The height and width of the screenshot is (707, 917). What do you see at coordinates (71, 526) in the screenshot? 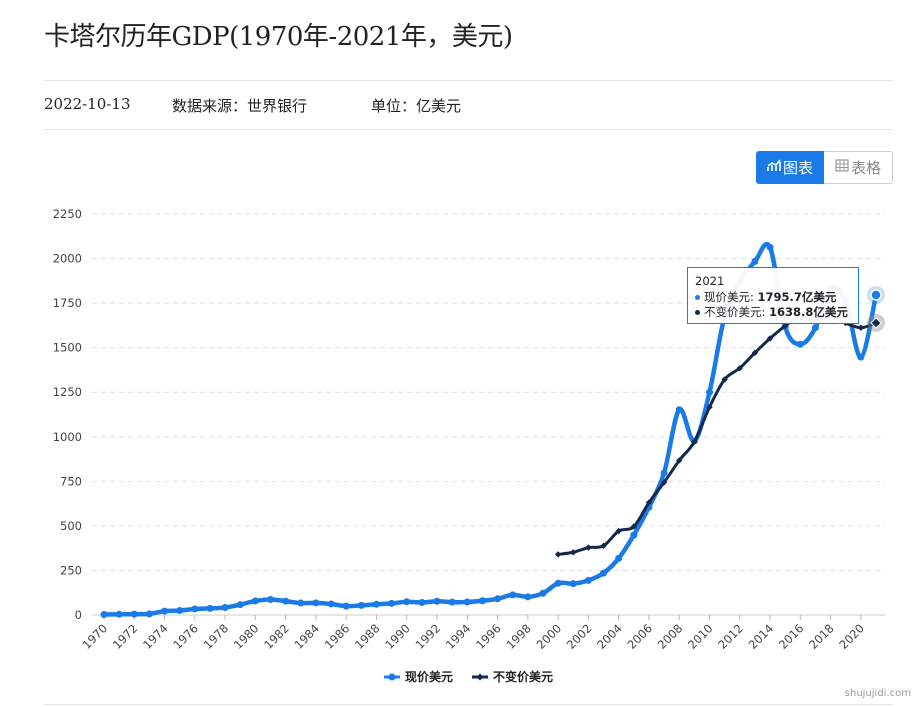
I see `y-tick-label: 500` at bounding box center [71, 526].